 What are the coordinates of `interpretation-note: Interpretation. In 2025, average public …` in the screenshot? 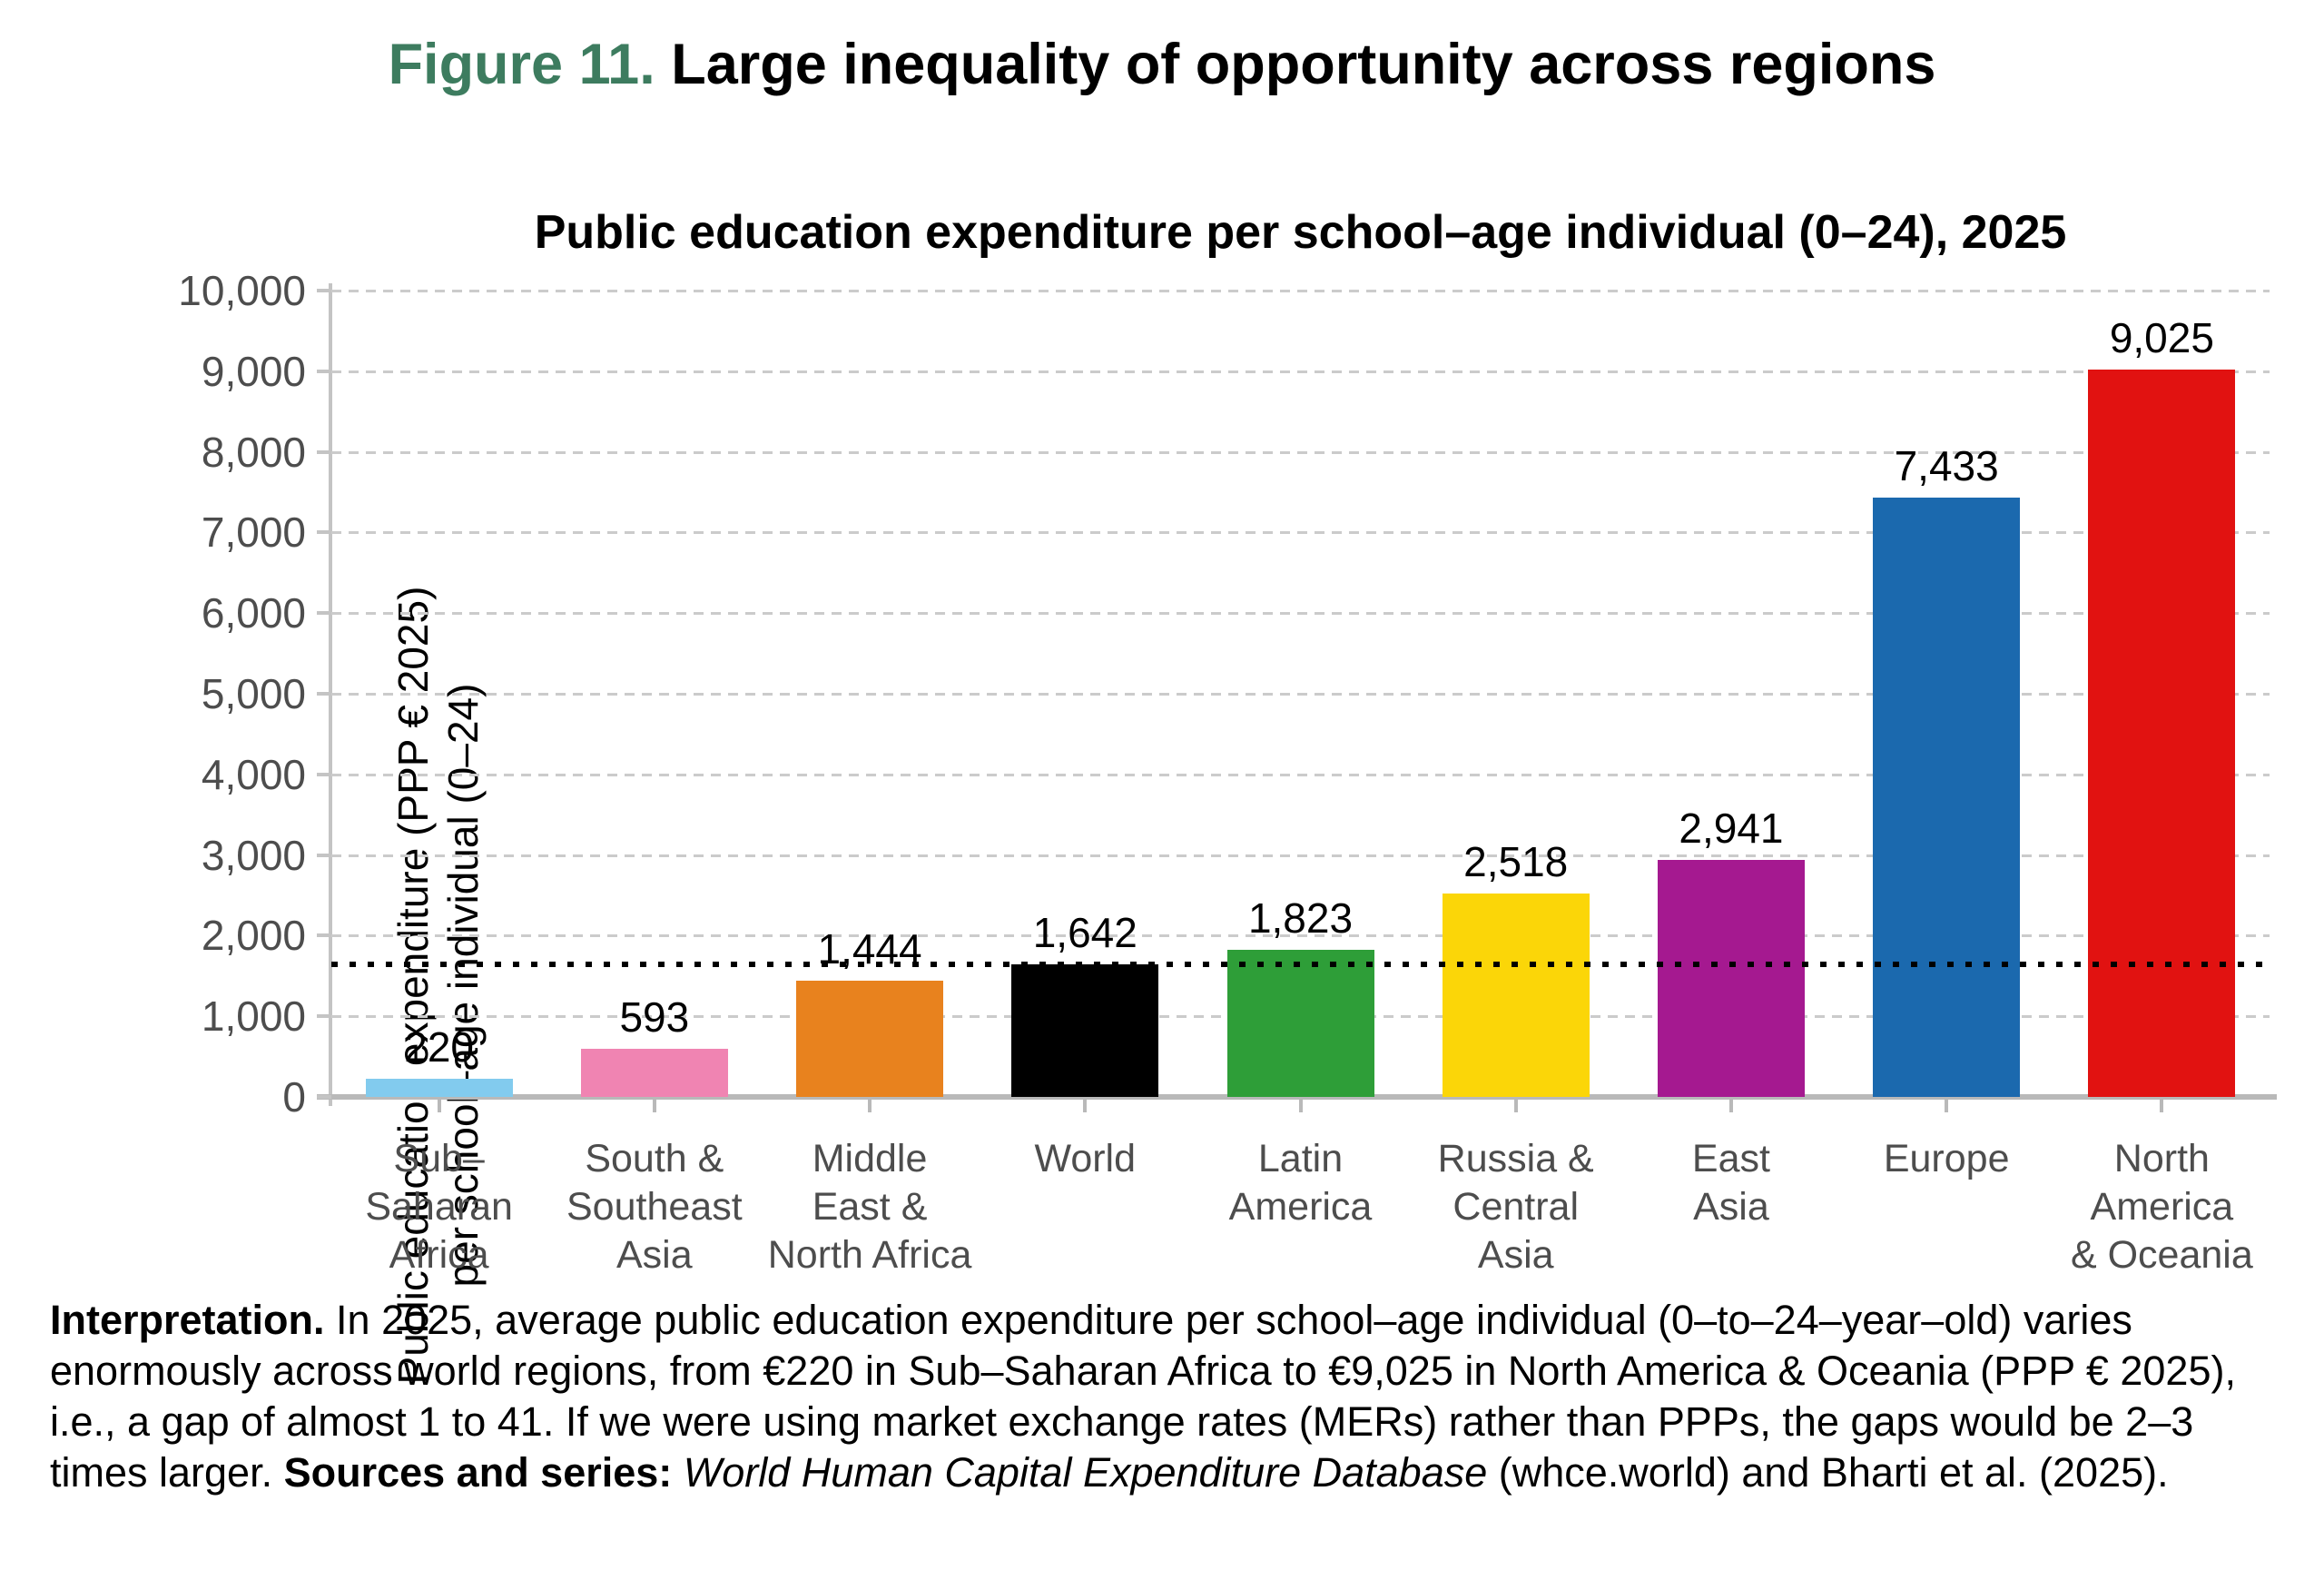 It's located at (1166, 1397).